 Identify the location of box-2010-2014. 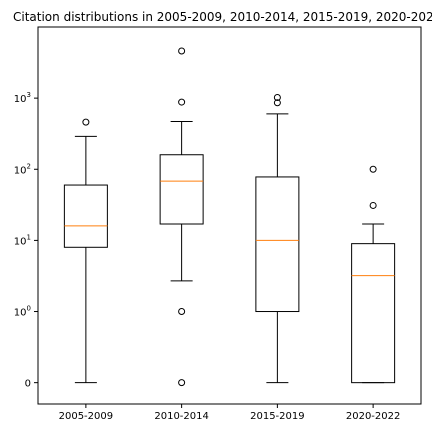
(181, 189).